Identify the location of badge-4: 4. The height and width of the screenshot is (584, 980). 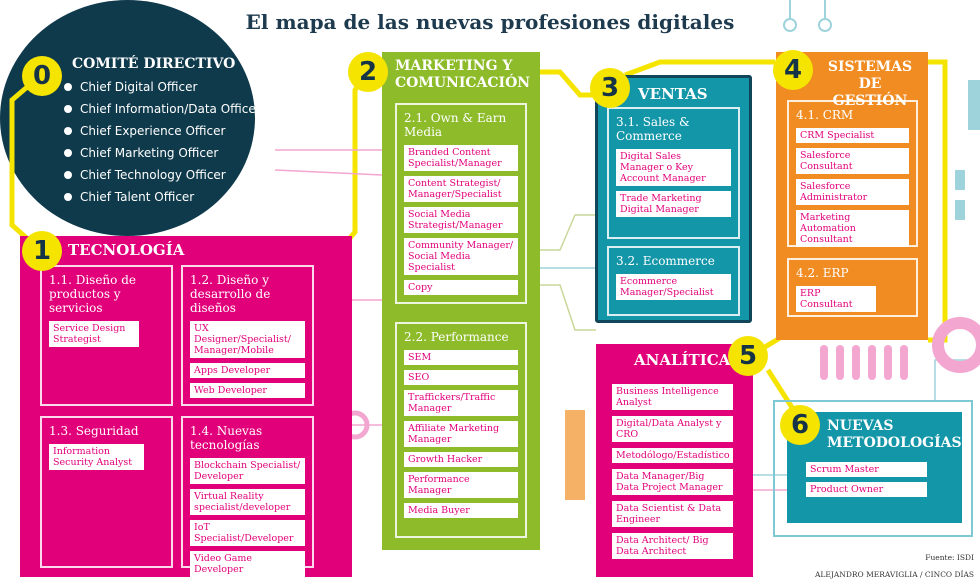
(793, 70).